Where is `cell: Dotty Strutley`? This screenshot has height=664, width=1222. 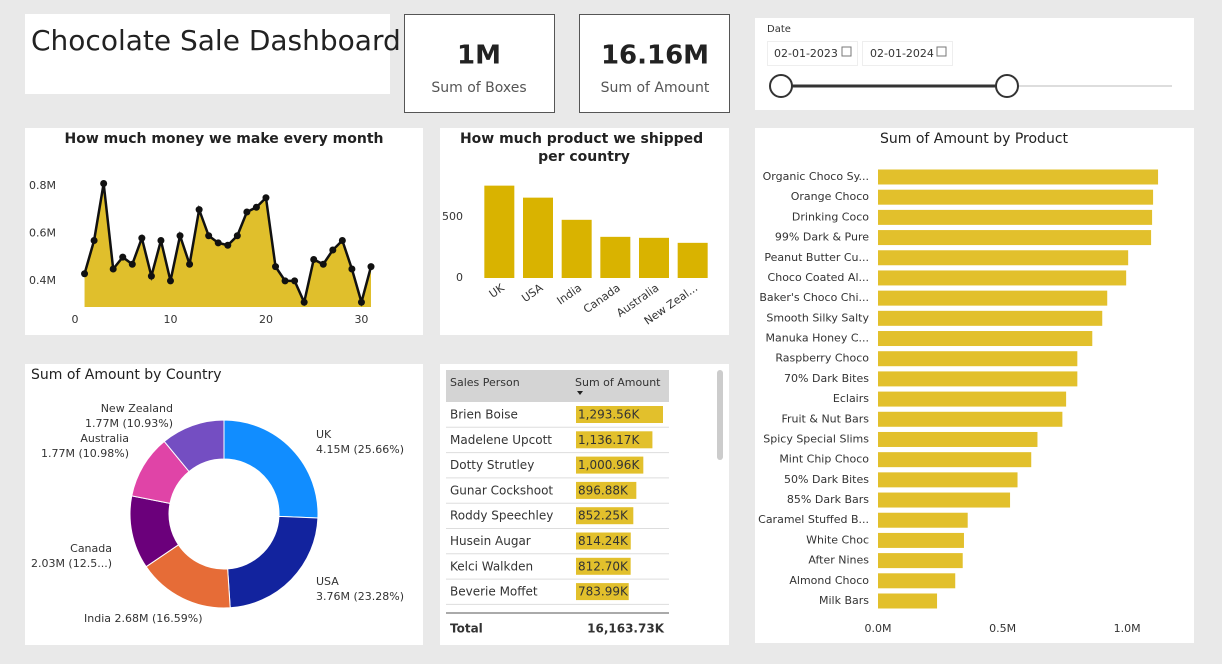 cell: Dotty Strutley is located at coordinates (492, 465).